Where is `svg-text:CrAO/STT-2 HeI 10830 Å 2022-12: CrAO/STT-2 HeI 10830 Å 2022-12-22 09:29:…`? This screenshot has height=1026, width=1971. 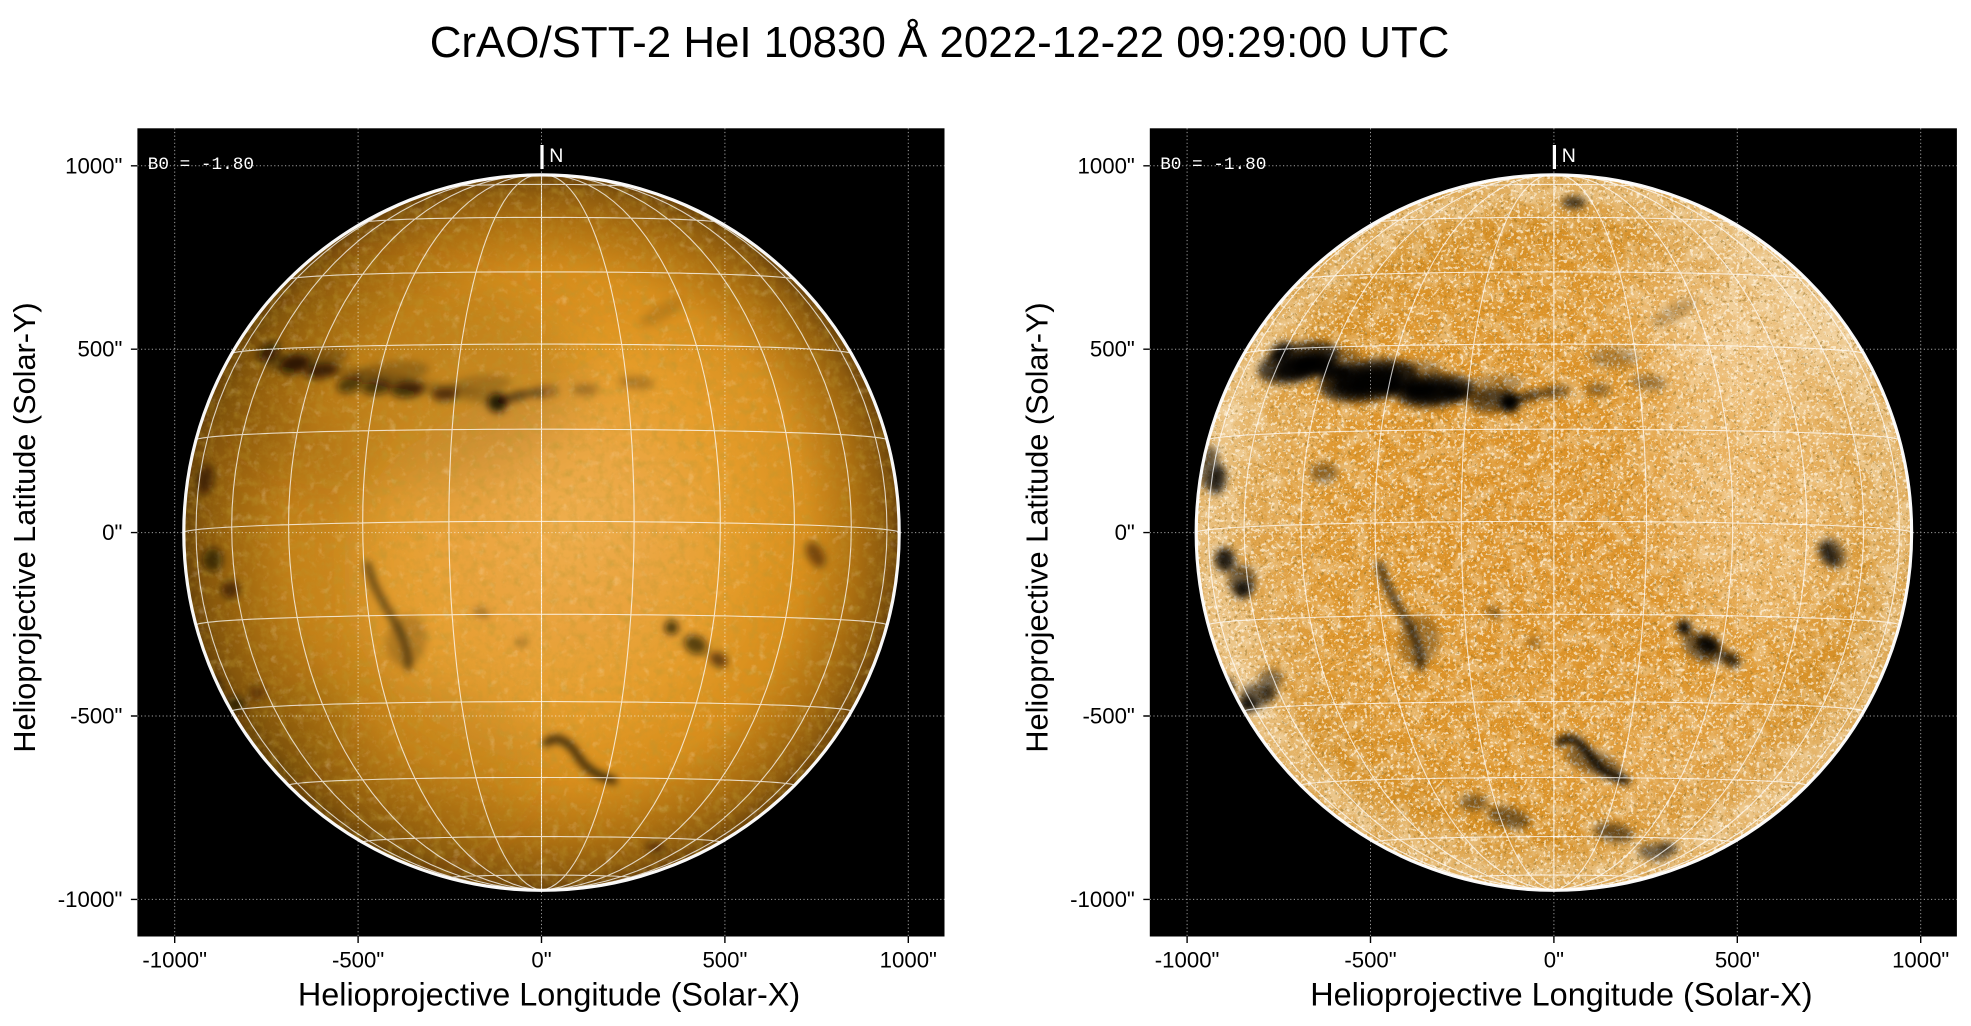 svg-text:CrAO/STT-2 HeI 10830 Å 2022-12: CrAO/STT-2 HeI 10830 Å 2022-12-22 09:29:… is located at coordinates (940, 42).